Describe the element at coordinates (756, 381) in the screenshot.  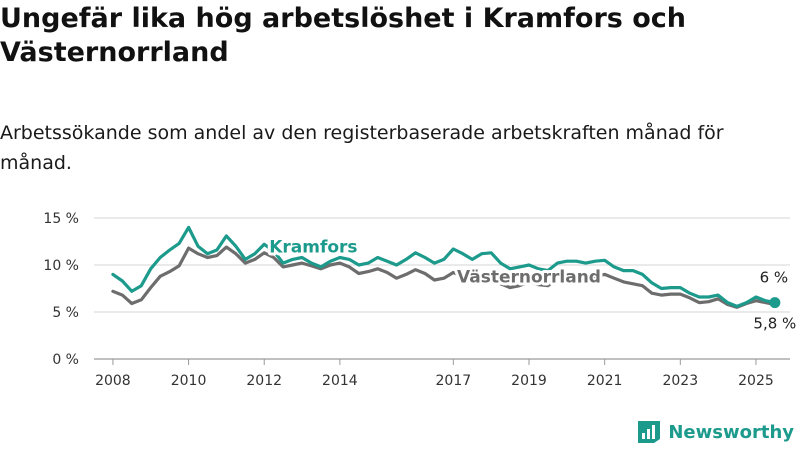
I see `x-tick-label: 2025` at that location.